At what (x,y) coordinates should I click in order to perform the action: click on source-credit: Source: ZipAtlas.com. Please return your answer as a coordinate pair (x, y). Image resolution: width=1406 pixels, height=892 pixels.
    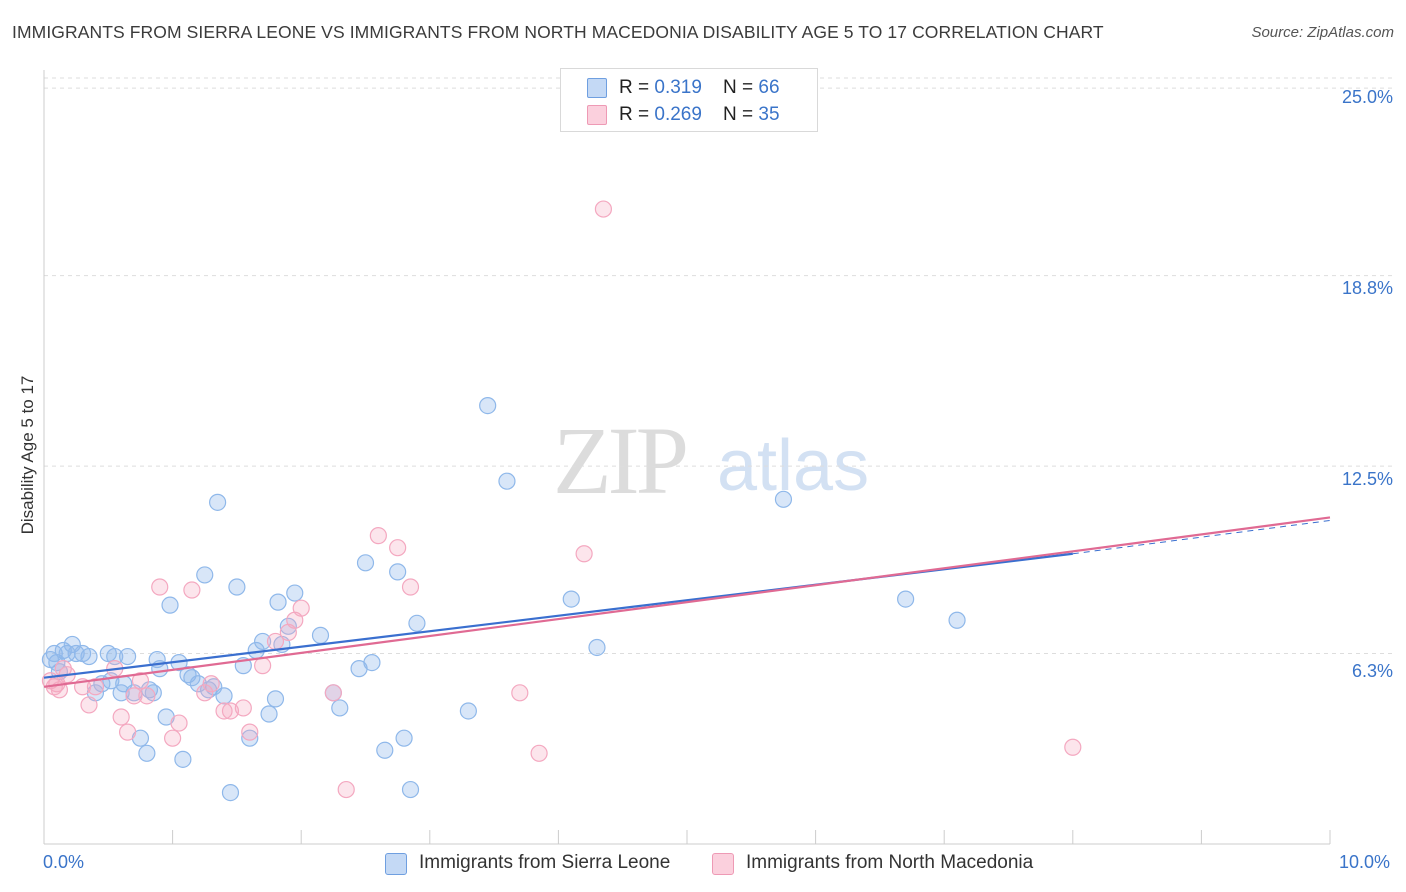
    Looking at the image, I should click on (1322, 32).